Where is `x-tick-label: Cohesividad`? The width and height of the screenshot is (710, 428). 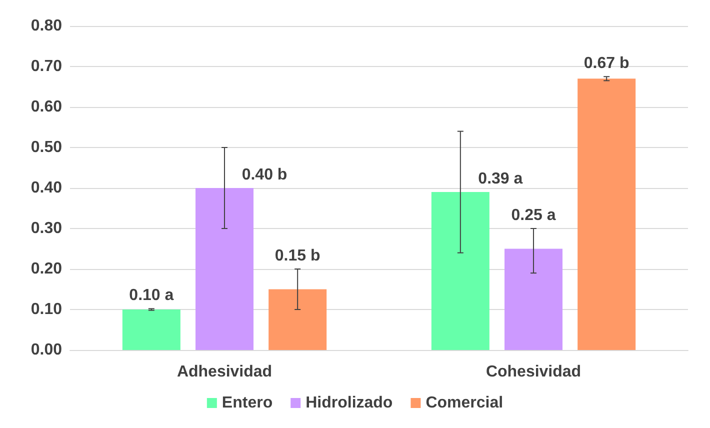 x-tick-label: Cohesividad is located at coordinates (534, 372).